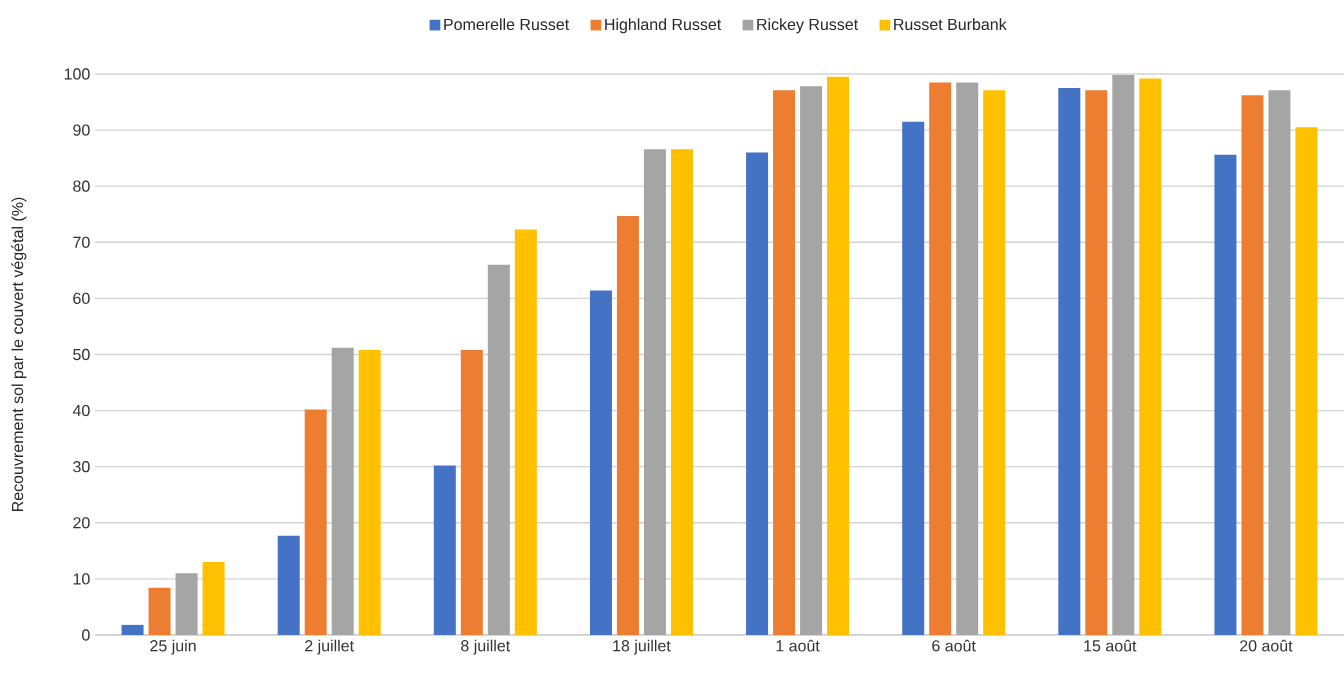 Image resolution: width=1344 pixels, height=673 pixels. I want to click on y-tick-label: 50, so click(81, 354).